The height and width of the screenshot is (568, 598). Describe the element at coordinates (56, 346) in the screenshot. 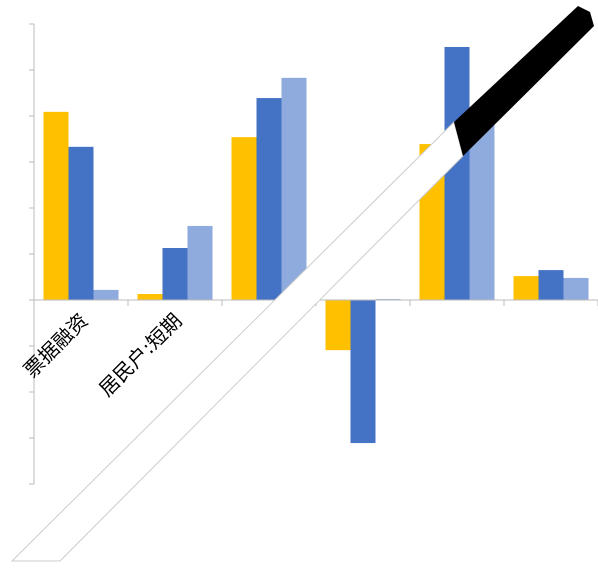

I see `x-tick-label: 票据融资` at that location.